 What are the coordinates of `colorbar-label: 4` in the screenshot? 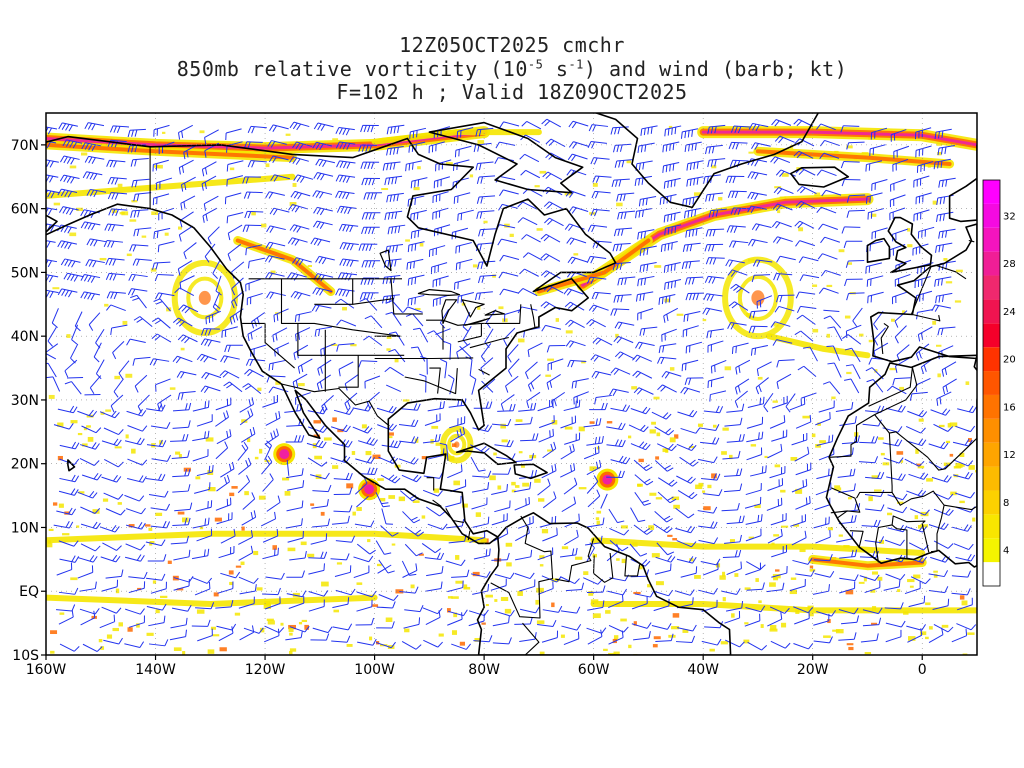 It's located at (1006, 551).